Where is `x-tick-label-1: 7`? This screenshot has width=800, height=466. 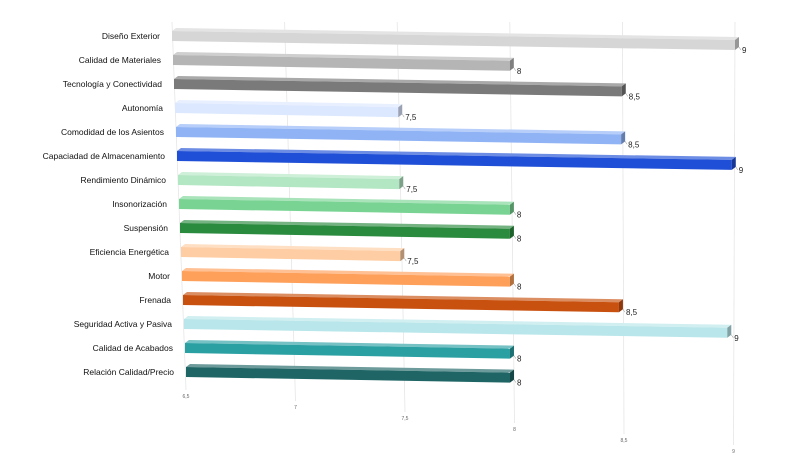 x-tick-label-1: 7 is located at coordinates (295, 408).